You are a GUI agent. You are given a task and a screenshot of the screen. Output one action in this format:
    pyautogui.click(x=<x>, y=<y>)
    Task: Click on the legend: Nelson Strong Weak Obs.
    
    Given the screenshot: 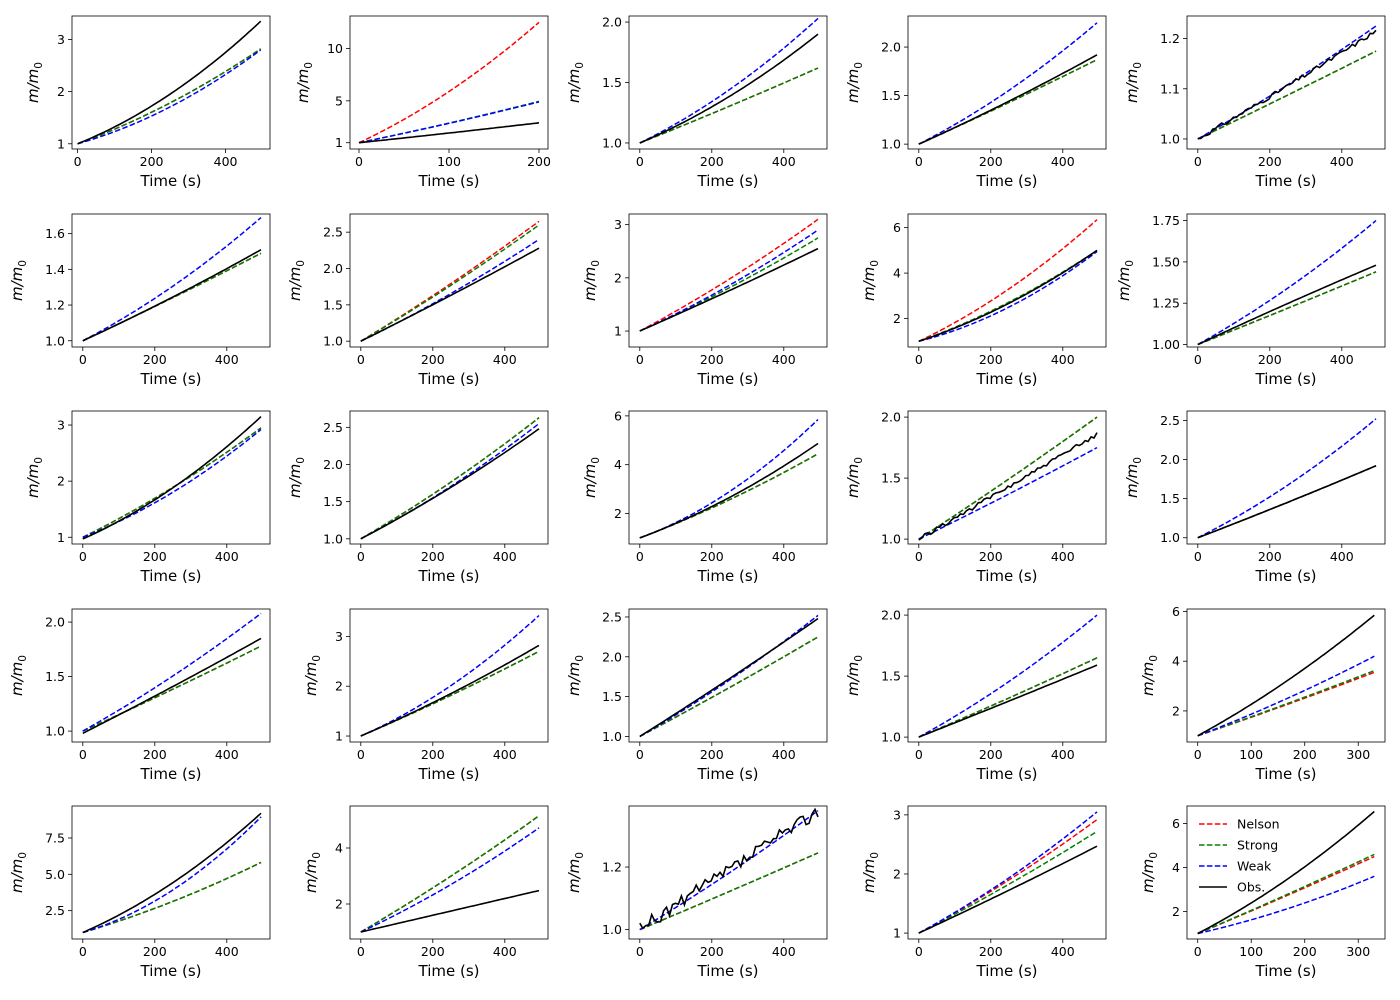 What is the action you would take?
    pyautogui.click(x=1239, y=856)
    